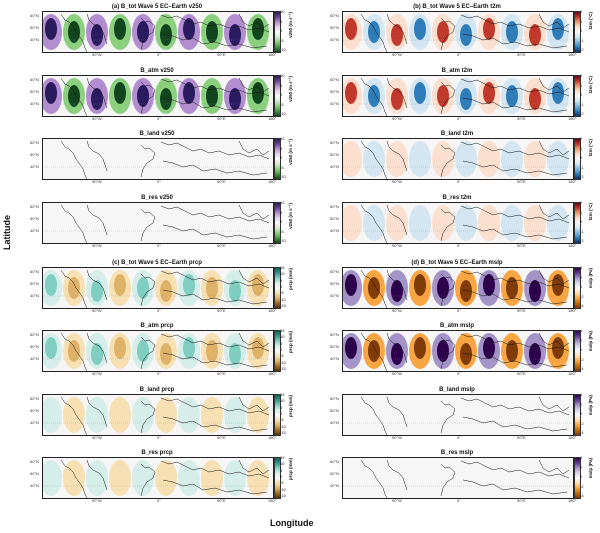  What do you see at coordinates (581, 457) in the screenshot?
I see `colorbar-tick-label: 4` at bounding box center [581, 457].